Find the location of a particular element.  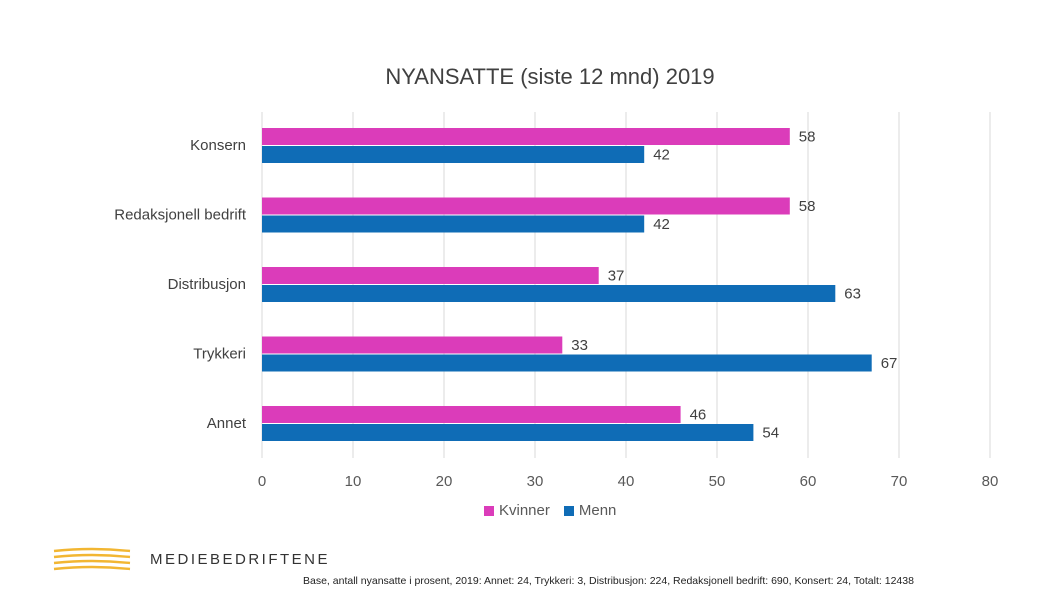

data-label: 67 is located at coordinates (889, 363).